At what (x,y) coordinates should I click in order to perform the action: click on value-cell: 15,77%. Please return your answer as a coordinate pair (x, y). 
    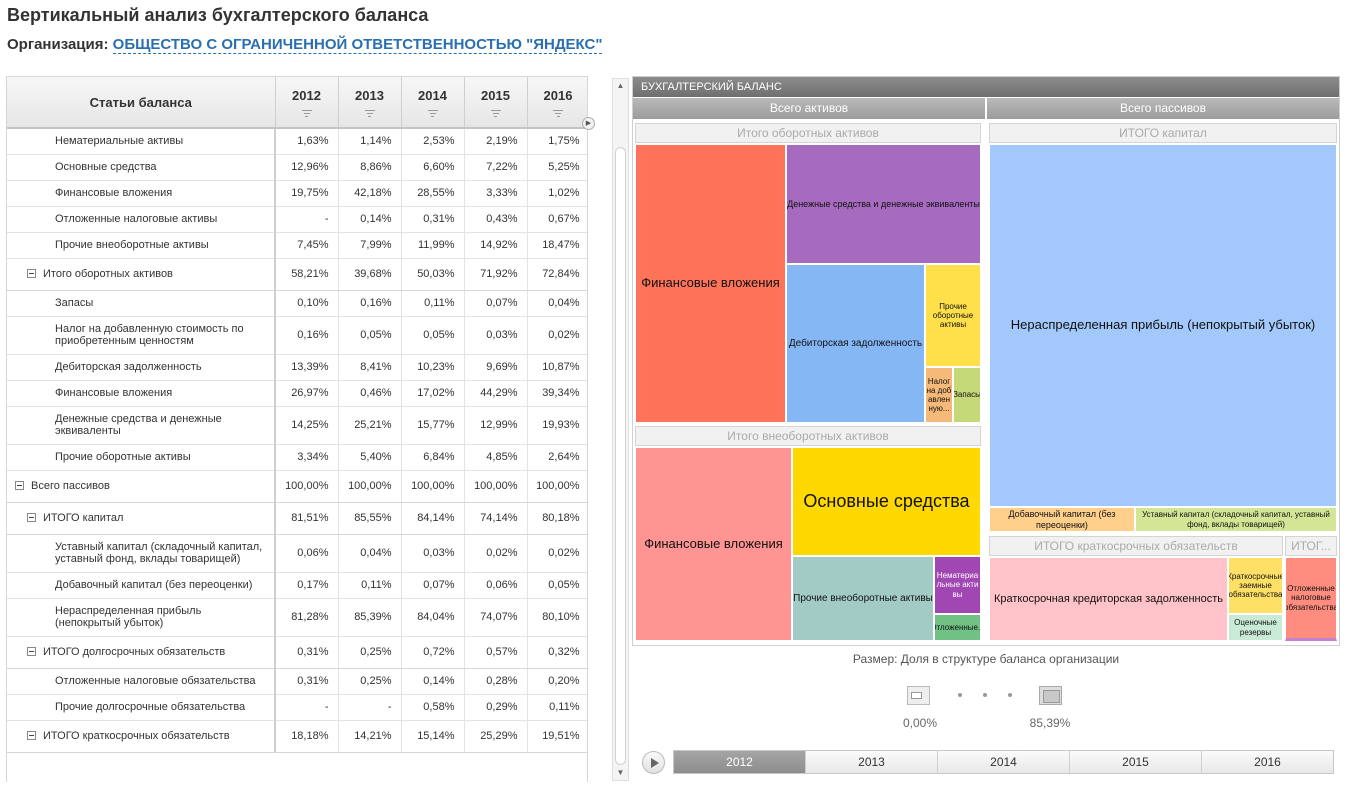
    Looking at the image, I should click on (433, 425).